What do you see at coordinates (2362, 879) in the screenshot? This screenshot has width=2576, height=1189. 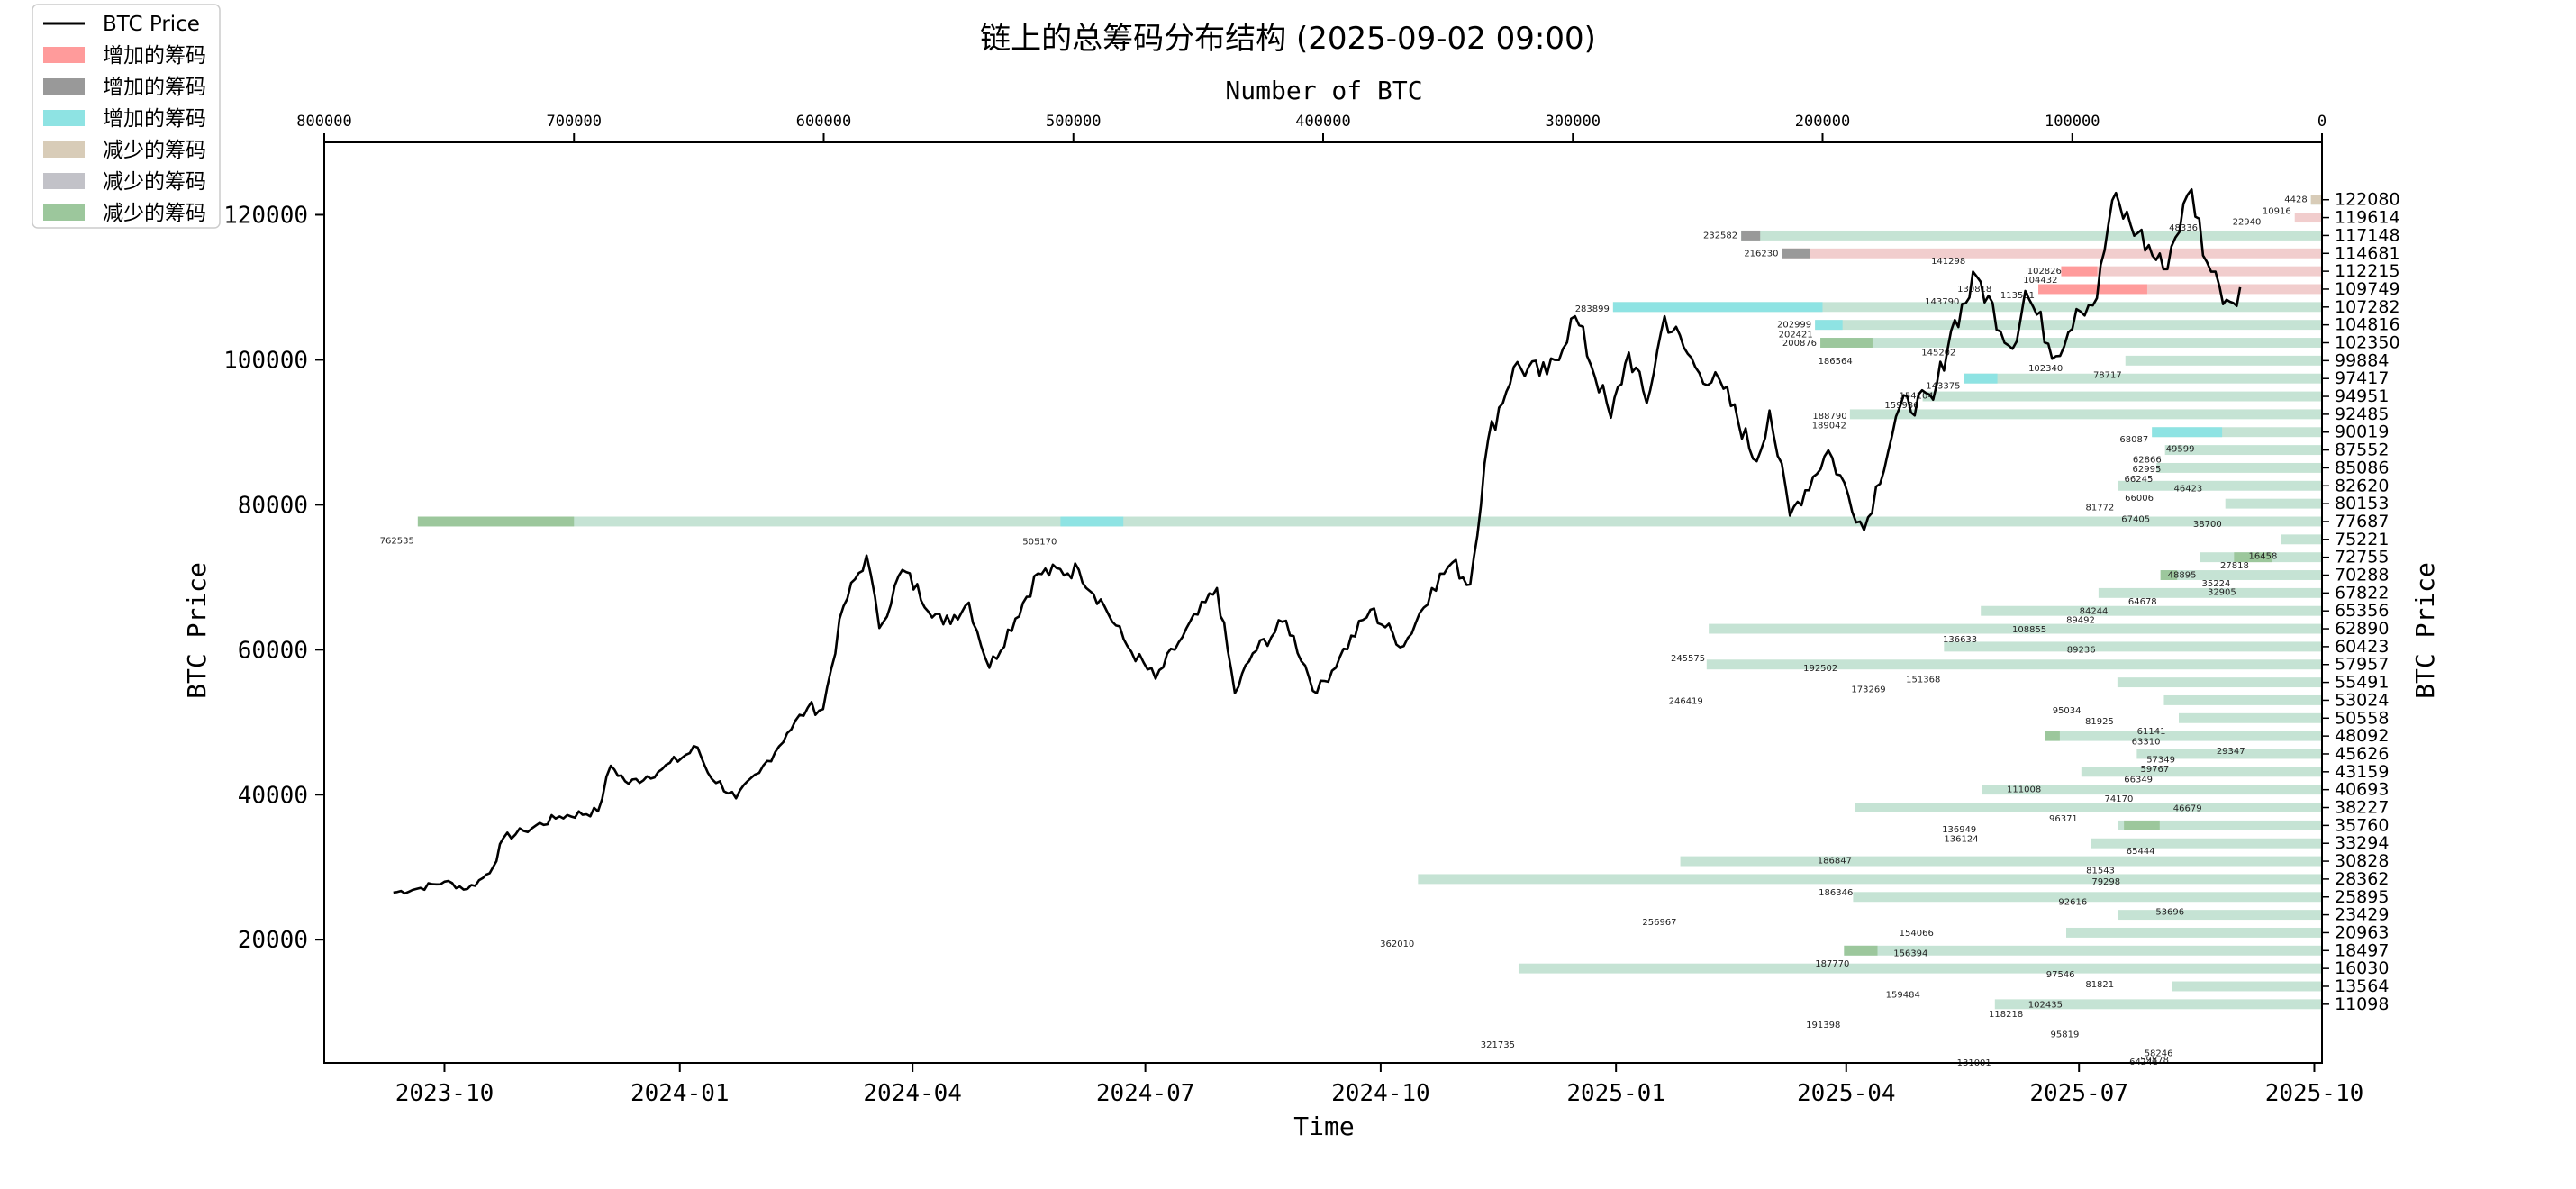 I see `right-tick-label: 28362` at bounding box center [2362, 879].